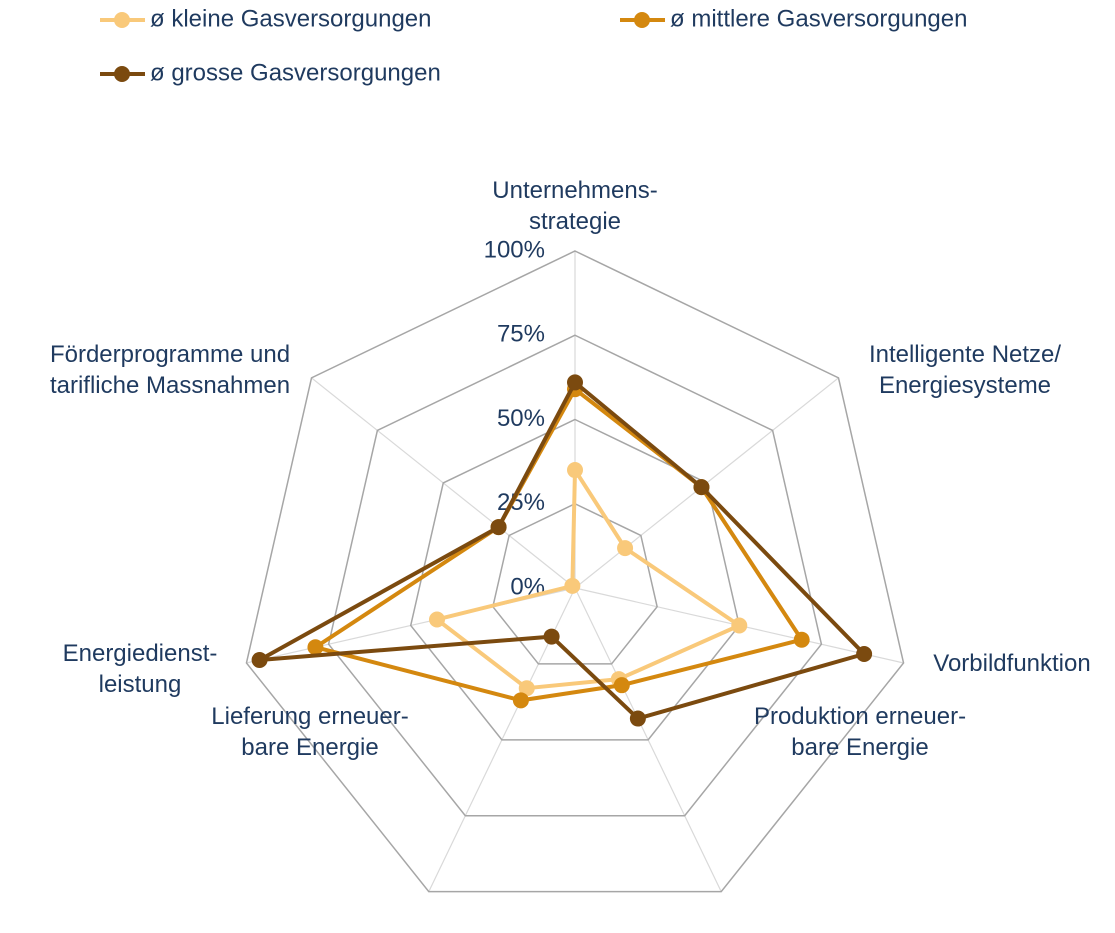 Image resolution: width=1115 pixels, height=933 pixels. Describe the element at coordinates (170, 370) in the screenshot. I see `axis-label: Förderprogramme und tarifliche Massnahmen` at that location.